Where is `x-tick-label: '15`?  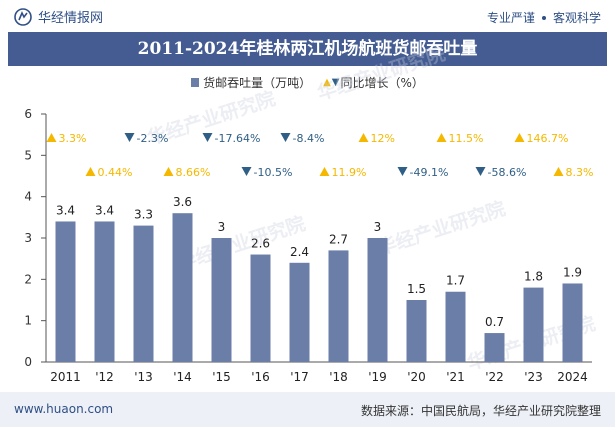 x-tick-label: '15 is located at coordinates (221, 377).